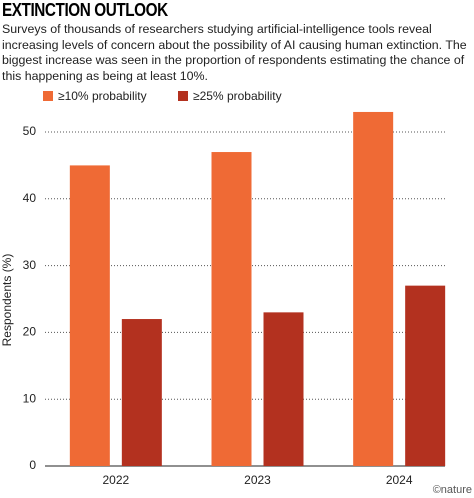 The width and height of the screenshot is (474, 498). I want to click on y-axis-label: Respondents (%), so click(7, 300).